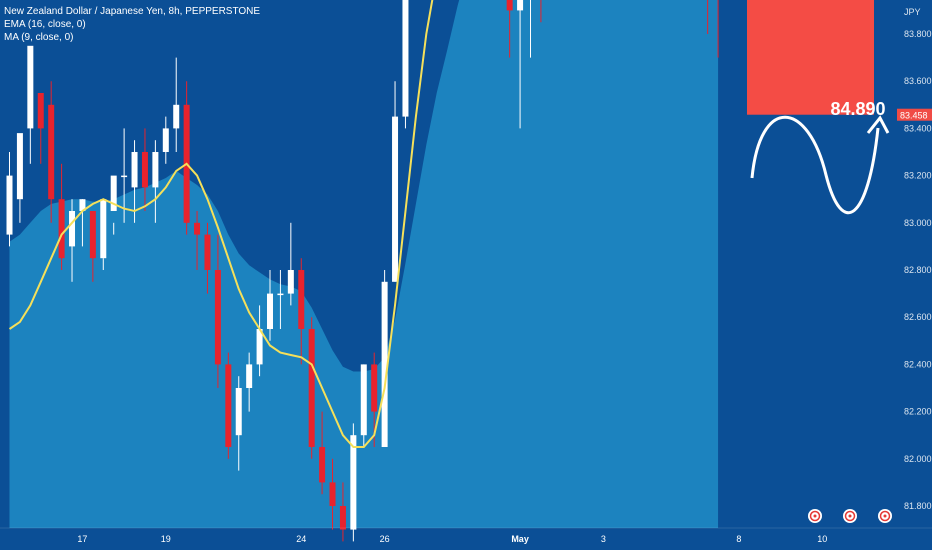 The width and height of the screenshot is (932, 550). Describe the element at coordinates (603, 539) in the screenshot. I see `x-tick-label: 3` at that location.